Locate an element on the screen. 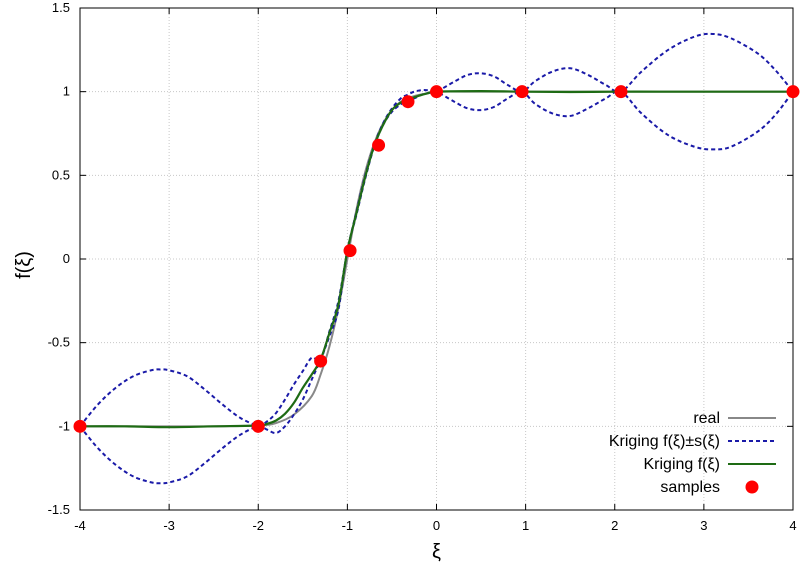  y-tick-label: 1 is located at coordinates (66, 91).